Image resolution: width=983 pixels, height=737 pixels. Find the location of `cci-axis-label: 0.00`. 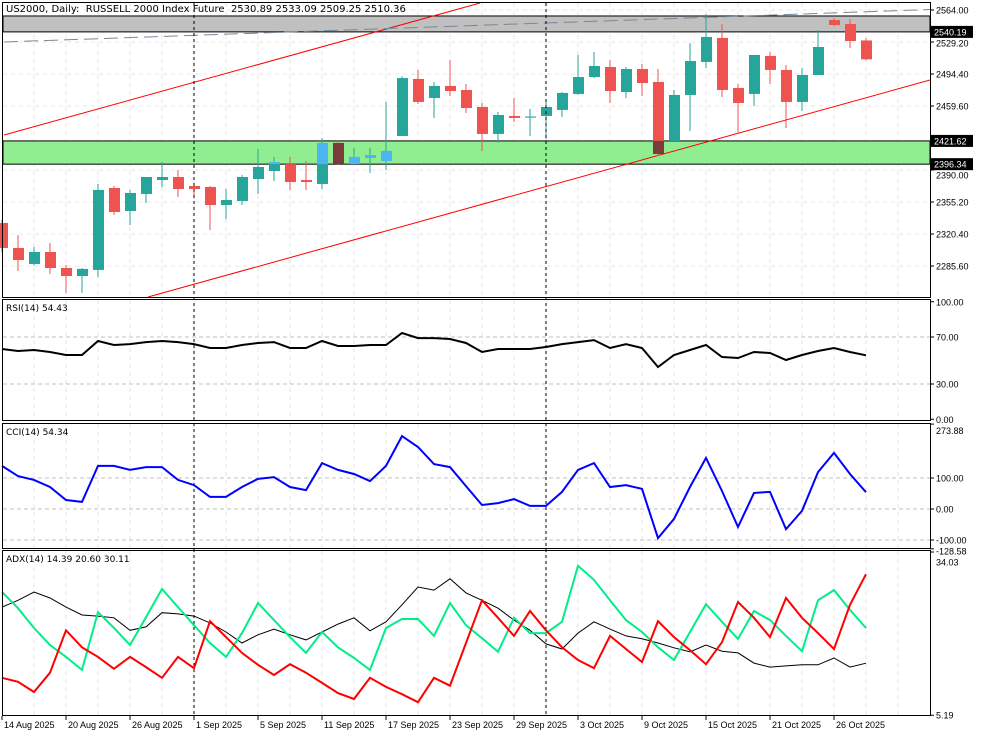

cci-axis-label: 0.00 is located at coordinates (945, 510).